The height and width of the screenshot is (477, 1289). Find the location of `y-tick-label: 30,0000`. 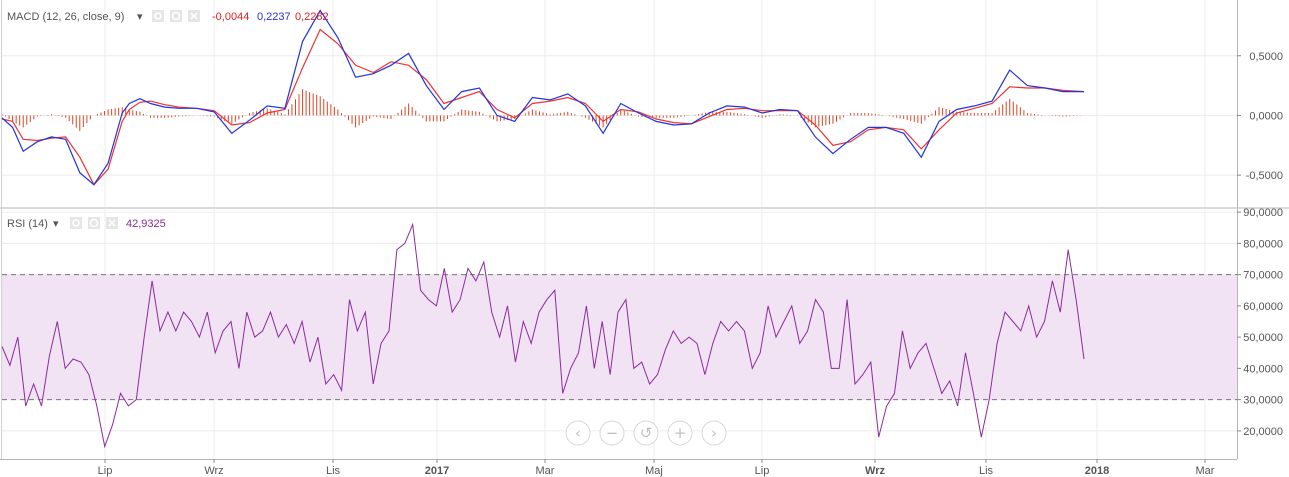

y-tick-label: 30,0000 is located at coordinates (1263, 401).